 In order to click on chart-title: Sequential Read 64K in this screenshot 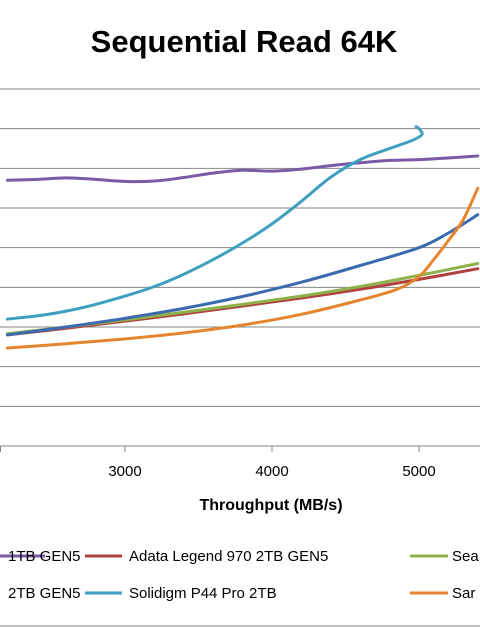, I will do `click(244, 41)`.